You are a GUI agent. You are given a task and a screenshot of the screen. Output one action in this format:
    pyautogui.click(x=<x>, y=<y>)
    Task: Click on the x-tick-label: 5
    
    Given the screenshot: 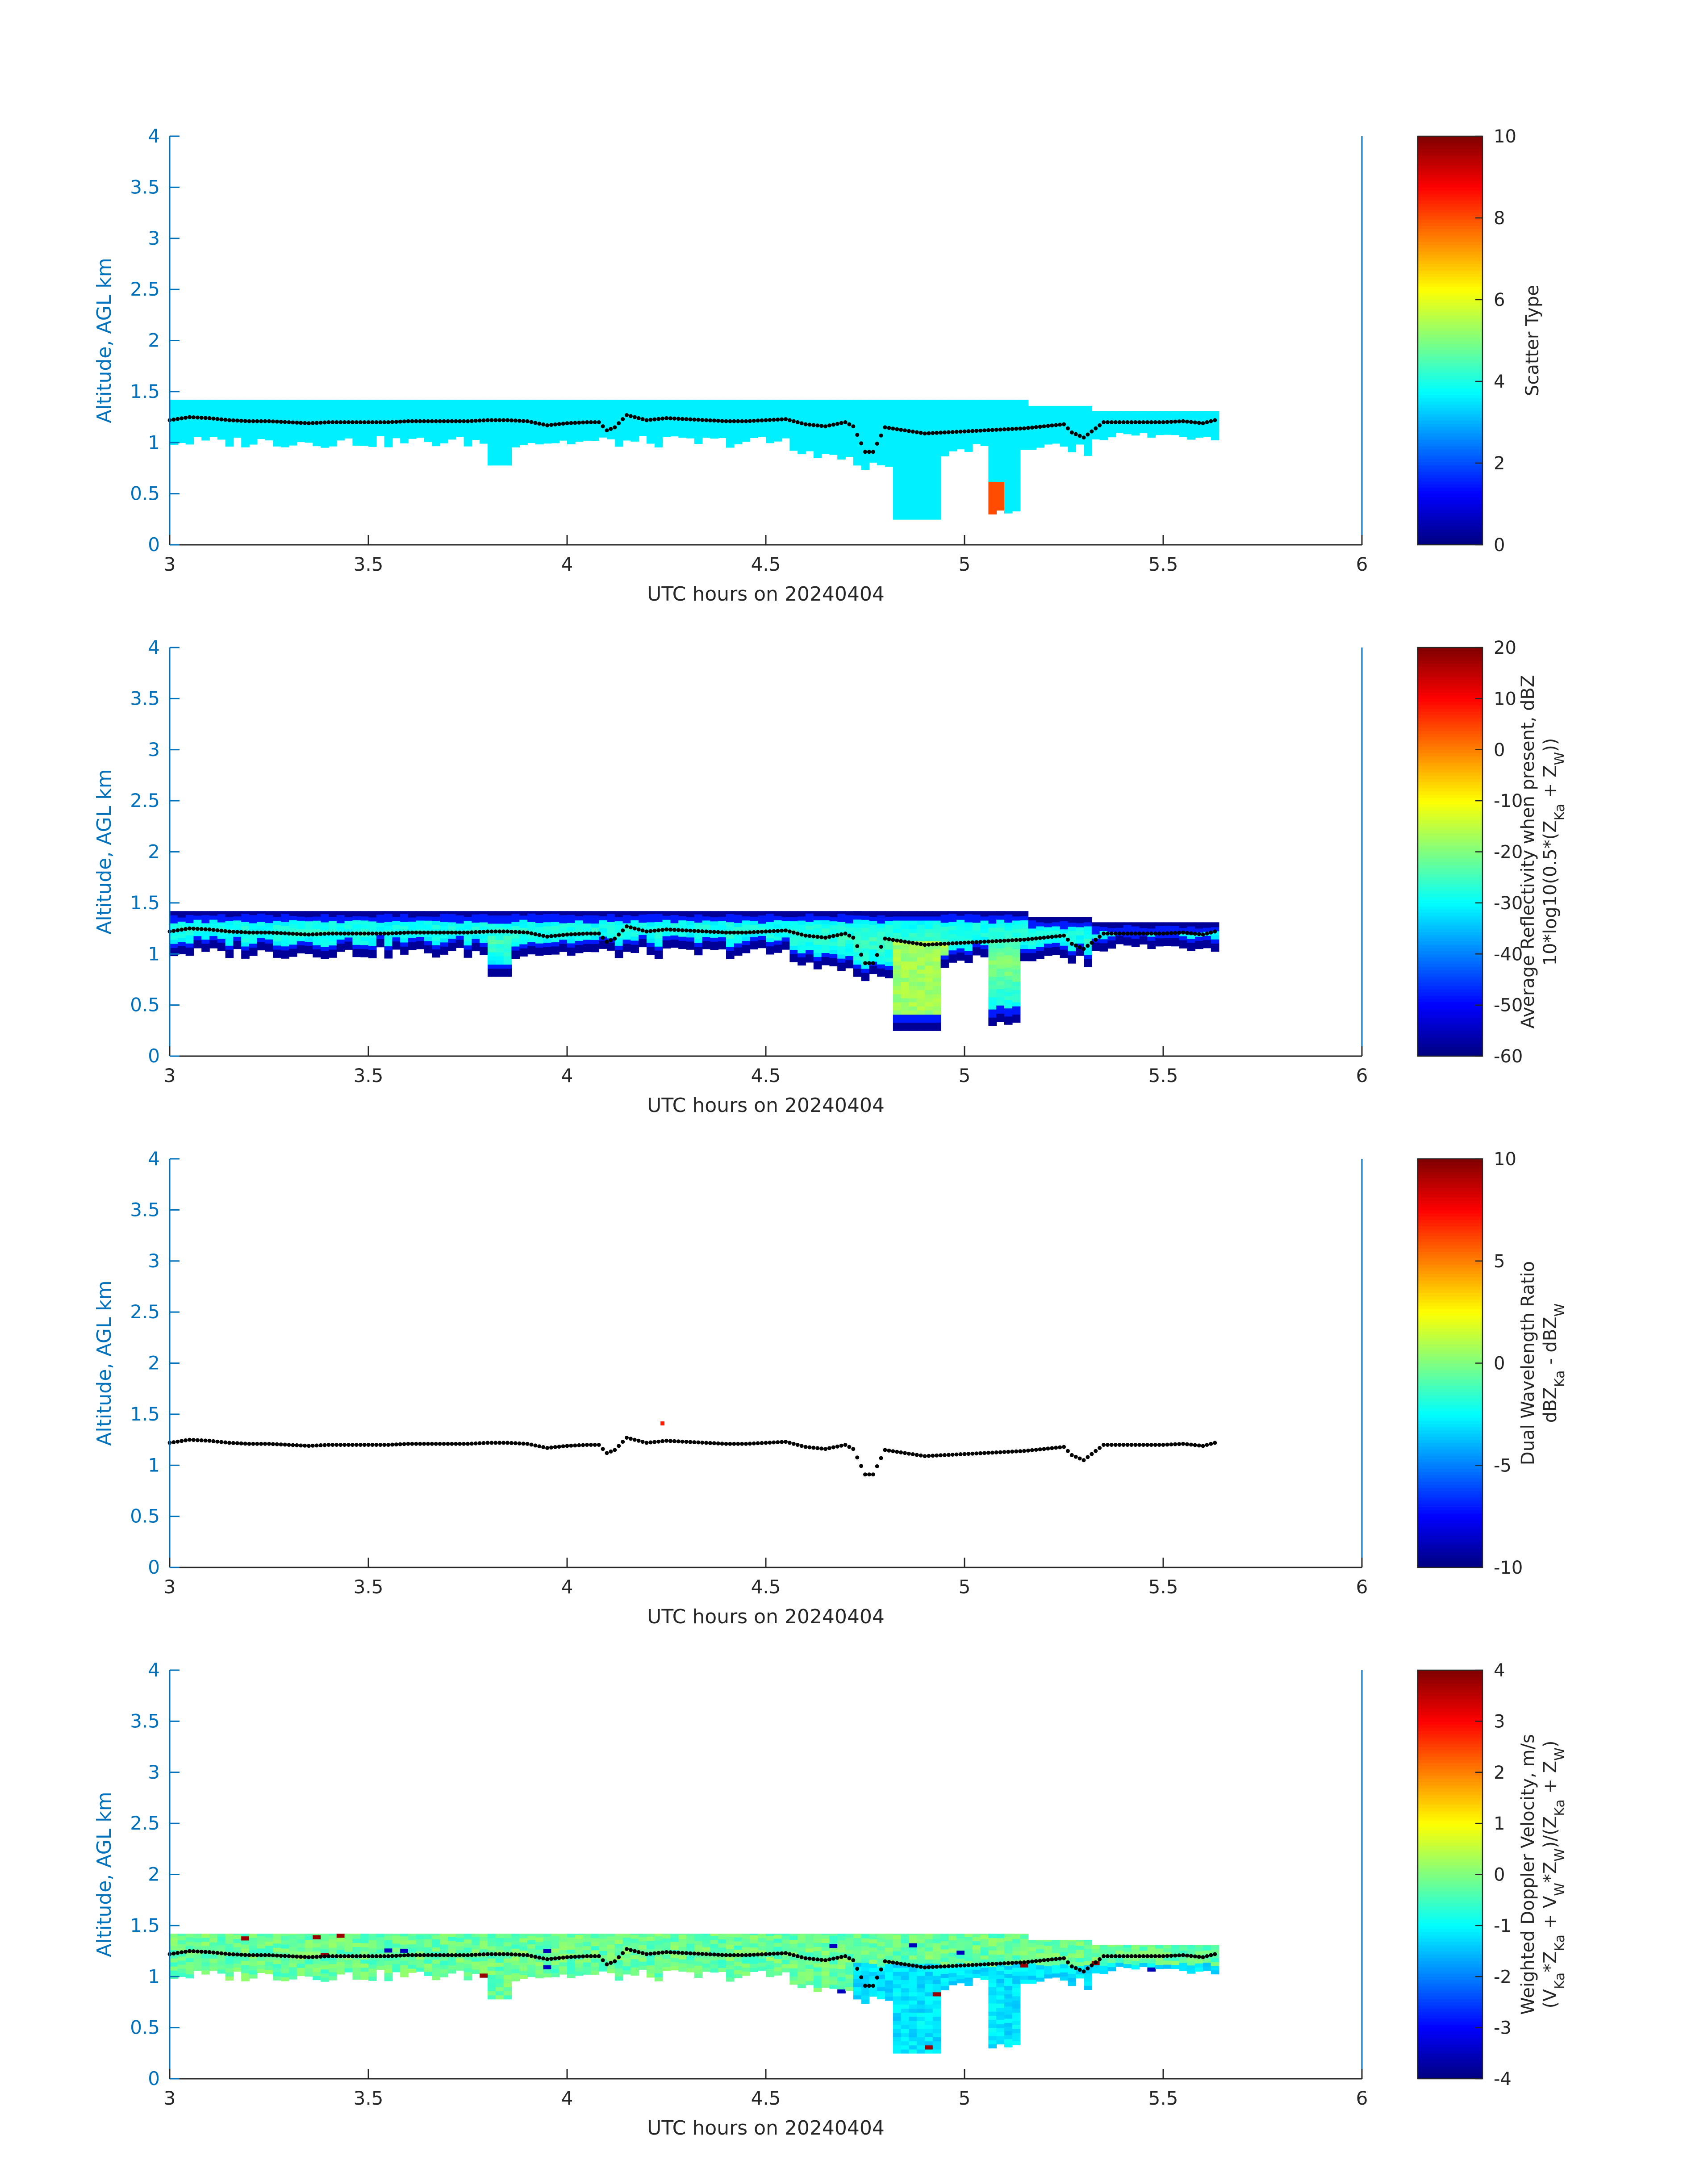 What is the action you would take?
    pyautogui.click(x=965, y=1075)
    